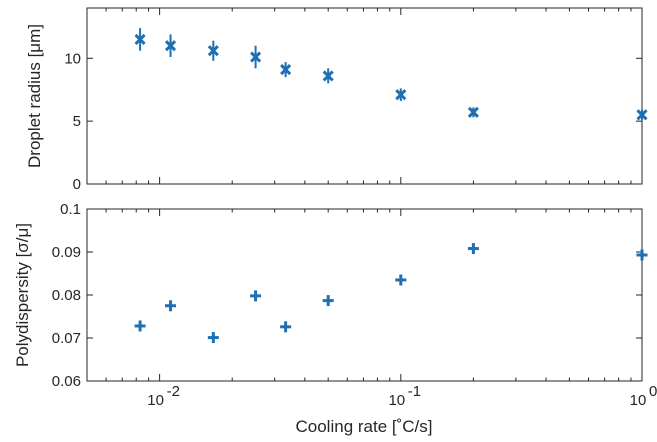 This screenshot has height=442, width=657. What do you see at coordinates (173, 391) in the screenshot?
I see `x-tick-label-exponent: -2` at bounding box center [173, 391].